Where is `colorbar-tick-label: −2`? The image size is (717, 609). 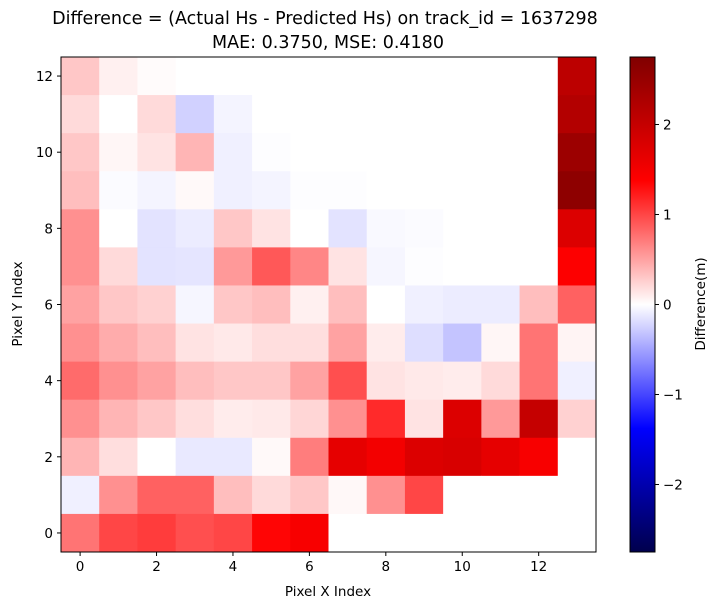
colorbar-tick-label: −2 is located at coordinates (673, 486).